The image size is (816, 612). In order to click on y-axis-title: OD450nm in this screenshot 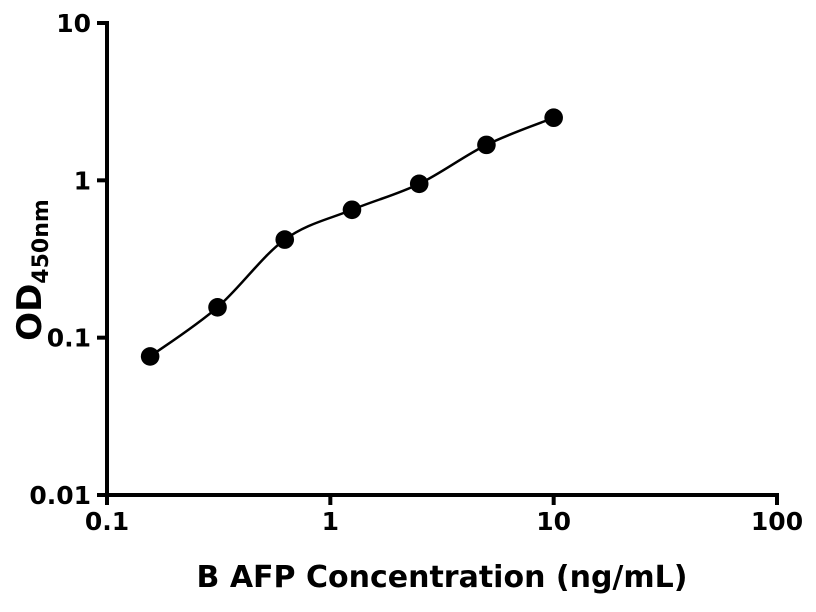, I will do `click(32, 270)`.